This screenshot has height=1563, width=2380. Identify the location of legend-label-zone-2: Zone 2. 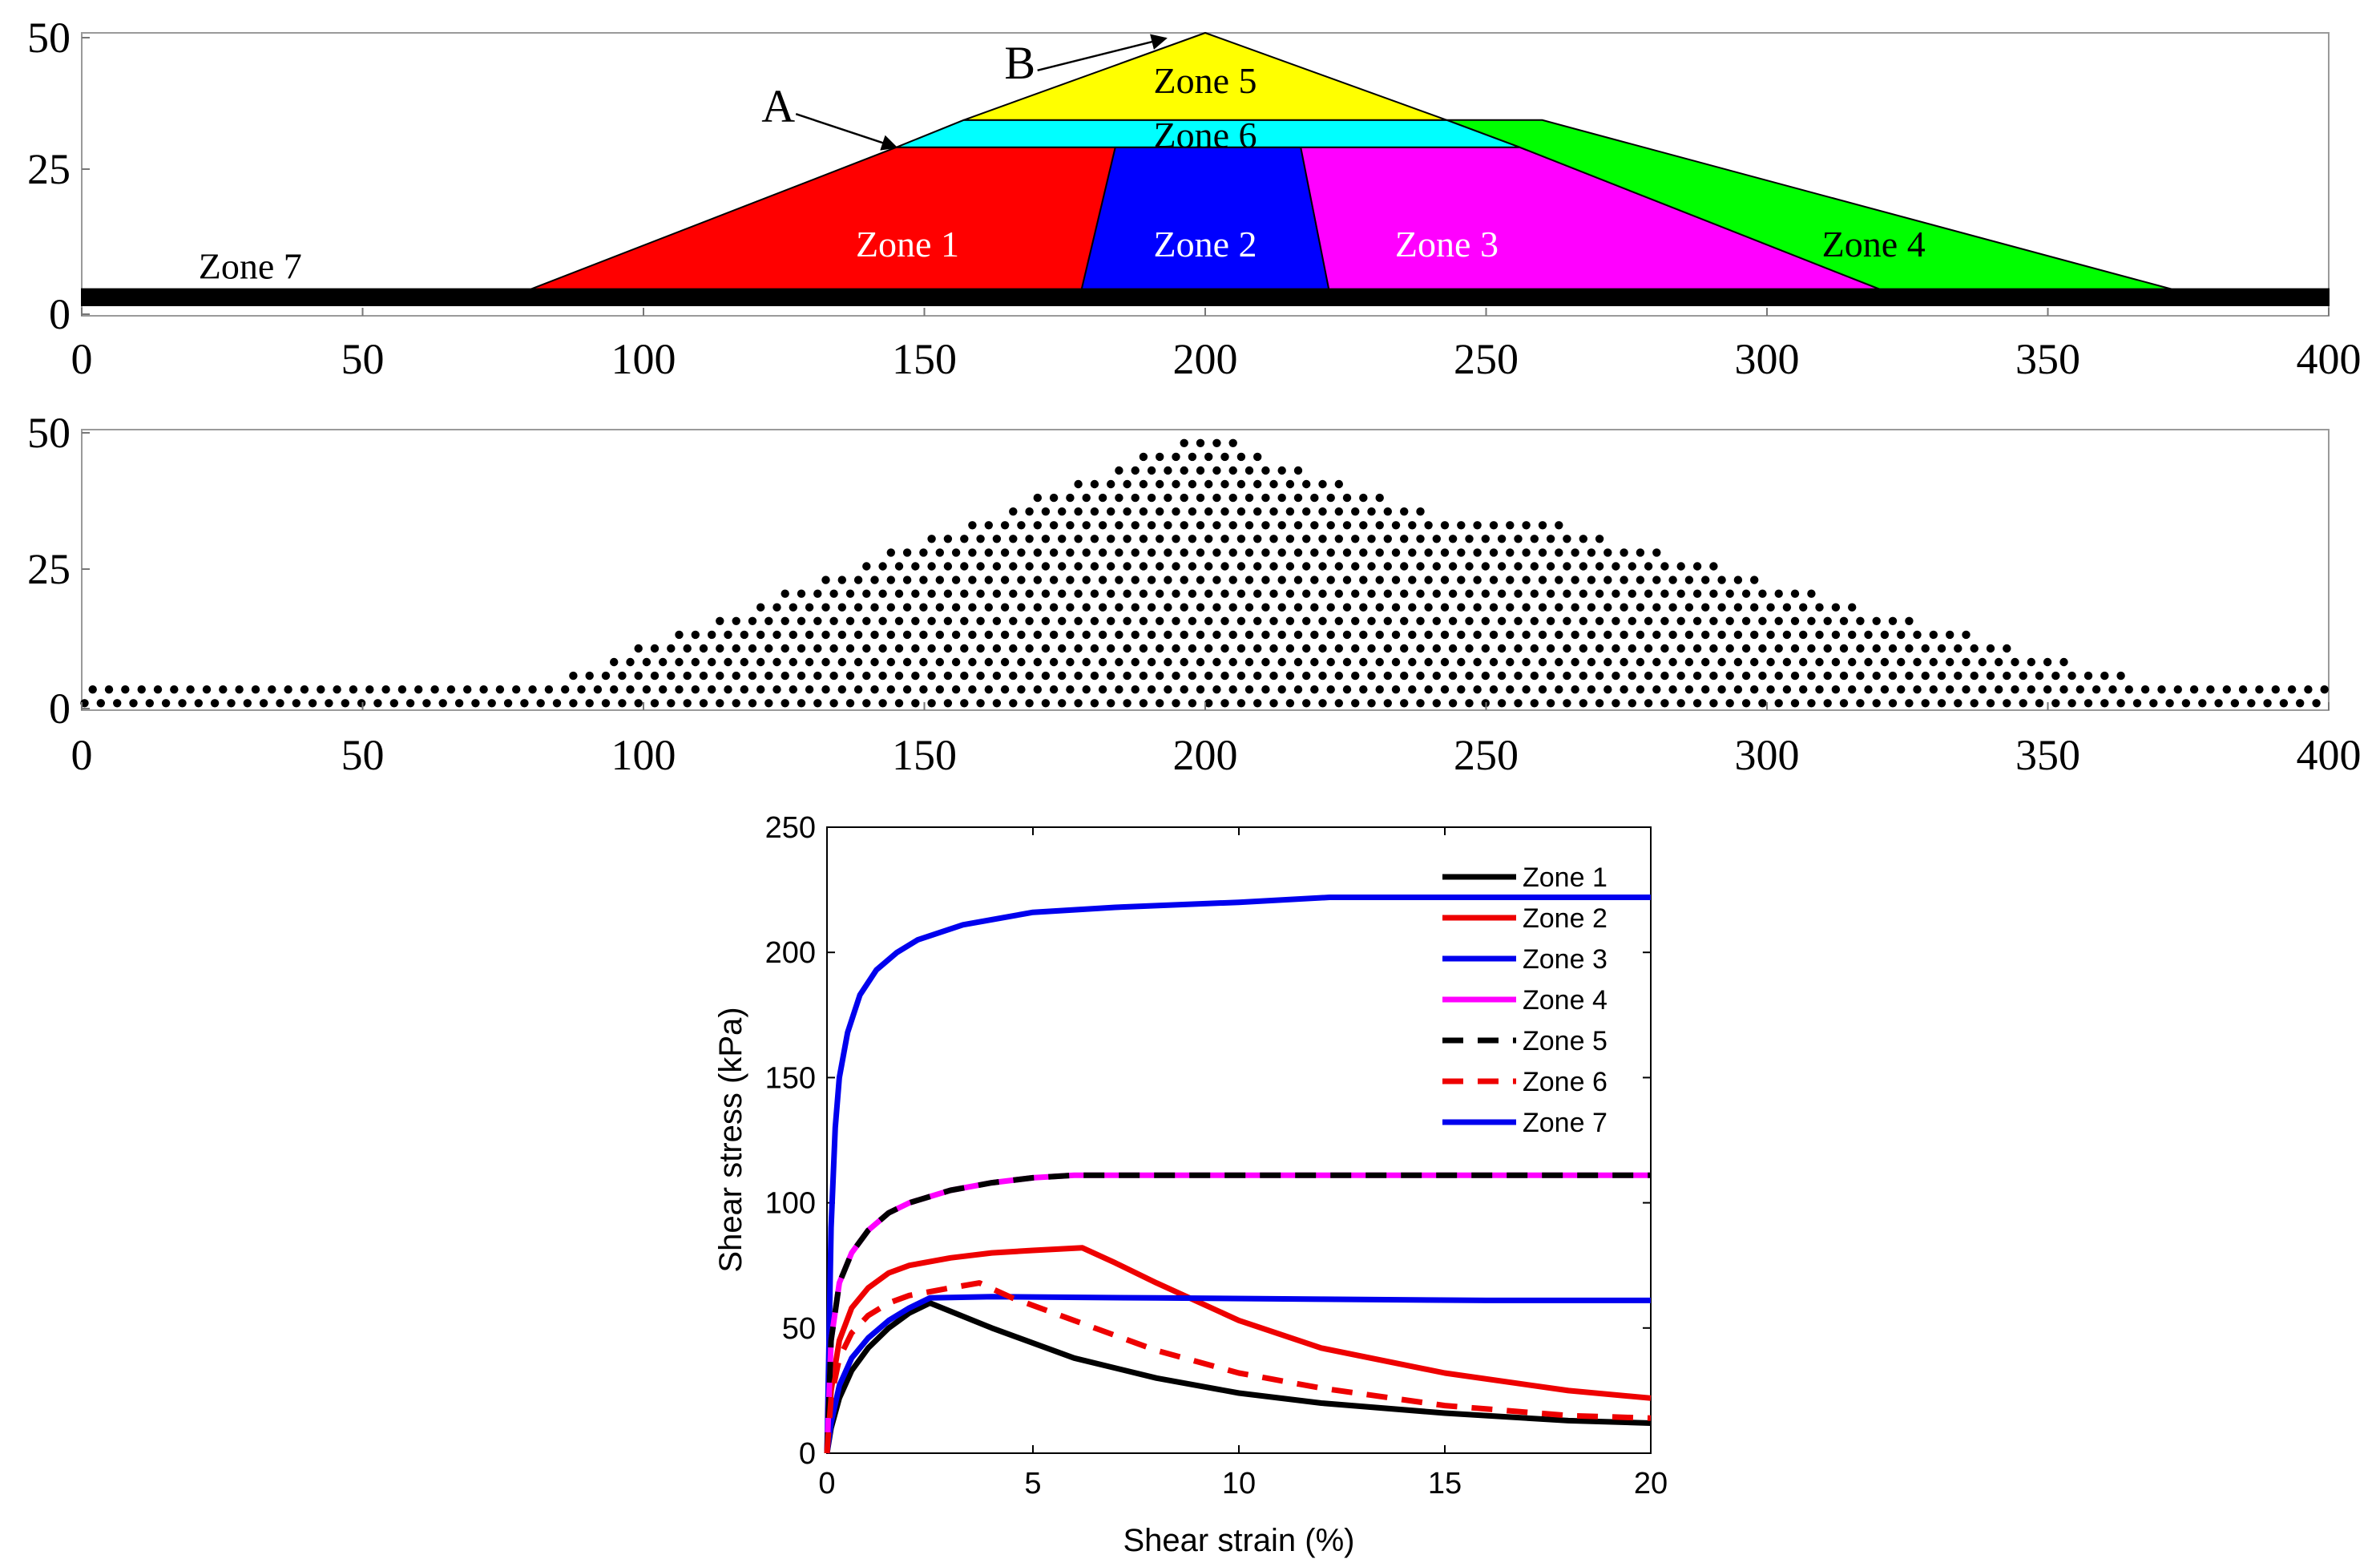
(1565, 918).